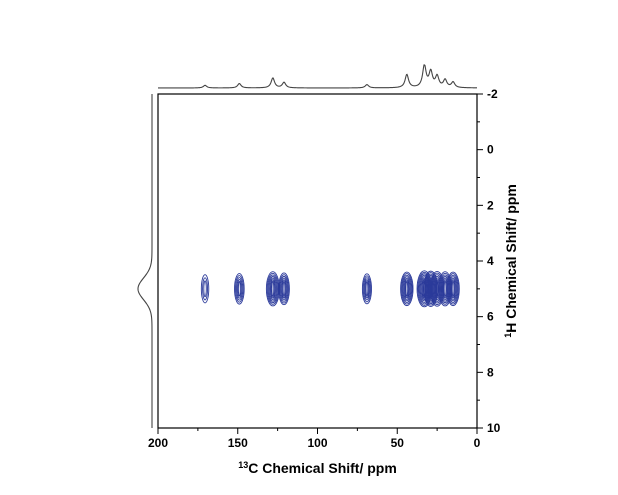 This screenshot has width=618, height=495. What do you see at coordinates (490, 317) in the screenshot?
I see `y-tick-label: 6` at bounding box center [490, 317].